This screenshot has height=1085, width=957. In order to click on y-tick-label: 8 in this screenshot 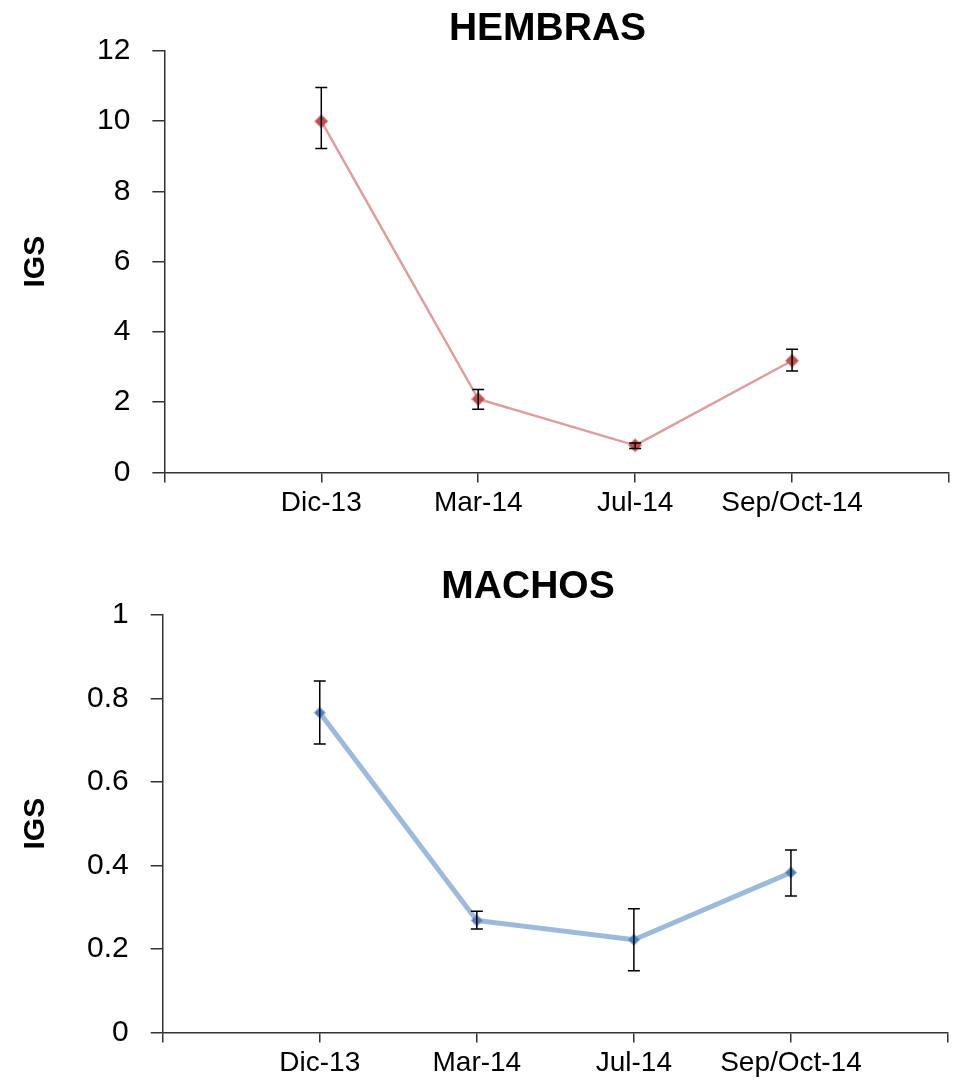, I will do `click(122, 189)`.